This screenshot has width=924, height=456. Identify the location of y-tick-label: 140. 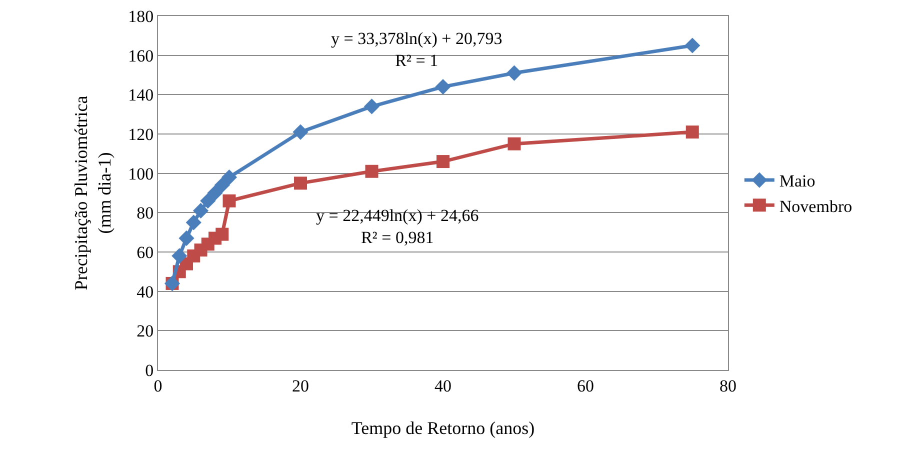
(141, 95).